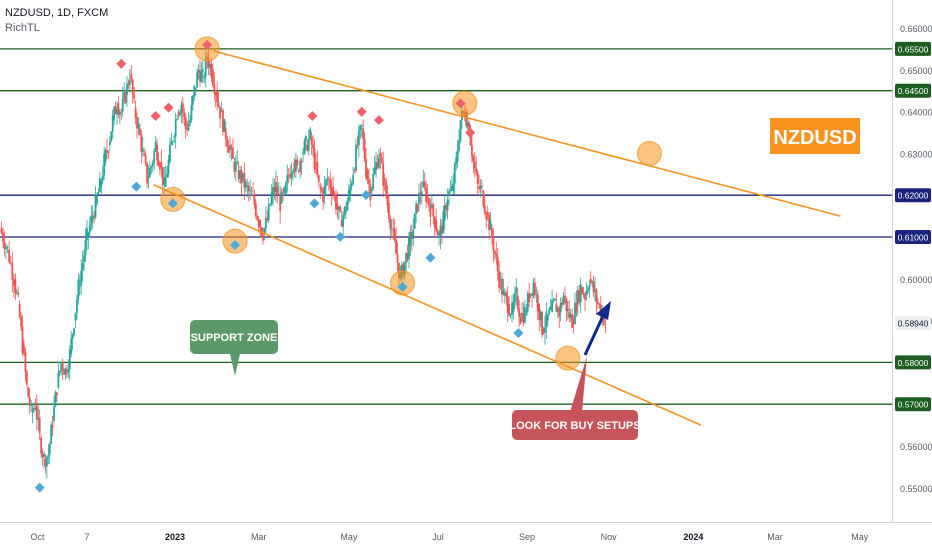  What do you see at coordinates (56, 21) in the screenshot?
I see `chart-legend: NZDUSD, 1D, FXCM RichTL` at bounding box center [56, 21].